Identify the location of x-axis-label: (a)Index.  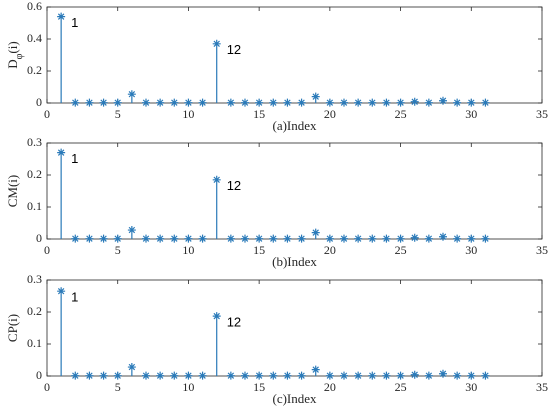
(294, 125).